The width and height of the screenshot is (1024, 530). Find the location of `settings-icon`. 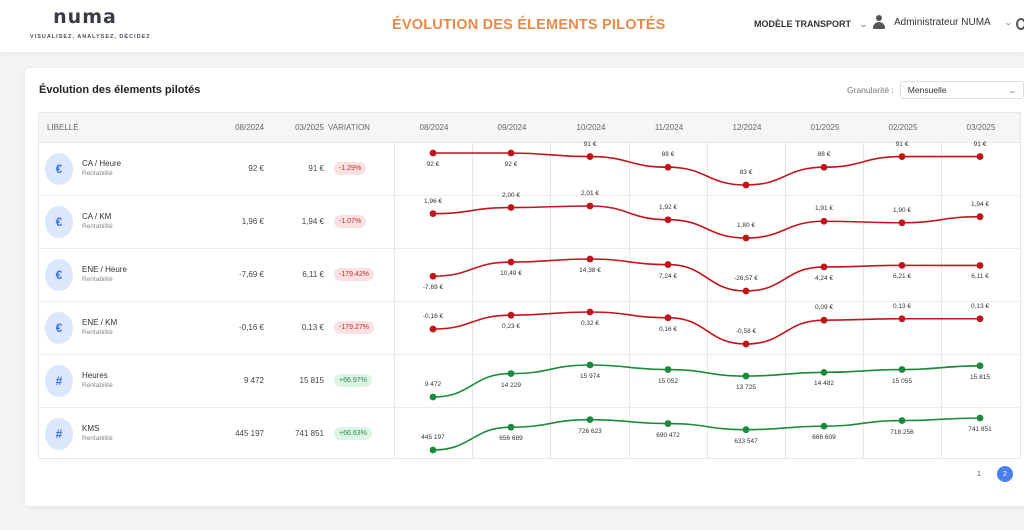

settings-icon is located at coordinates (1020, 24).